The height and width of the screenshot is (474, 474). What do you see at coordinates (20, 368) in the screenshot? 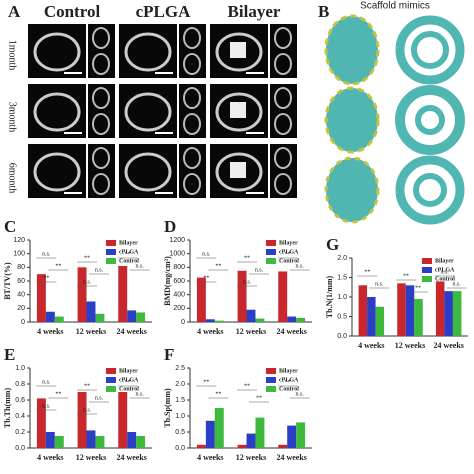
I see `y-tick-label: 1.0` at bounding box center [20, 368].